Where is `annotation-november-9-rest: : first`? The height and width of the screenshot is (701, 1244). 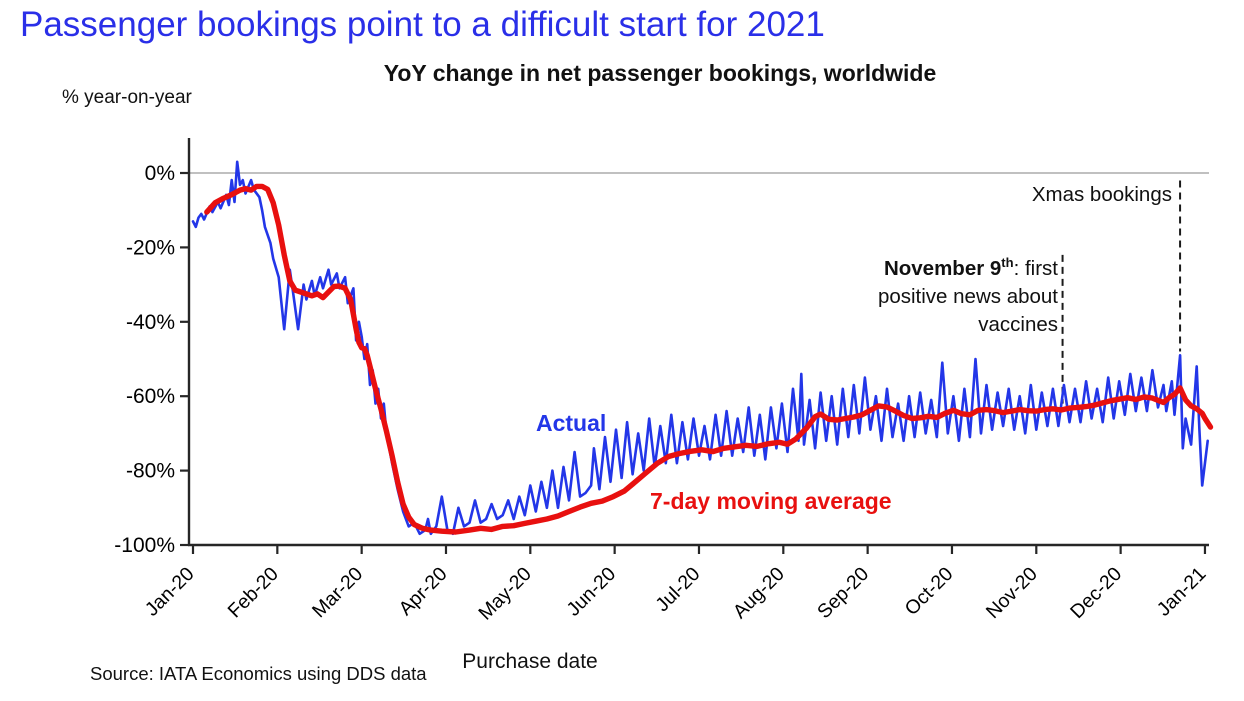
annotation-november-9-rest: : first is located at coordinates (1035, 268).